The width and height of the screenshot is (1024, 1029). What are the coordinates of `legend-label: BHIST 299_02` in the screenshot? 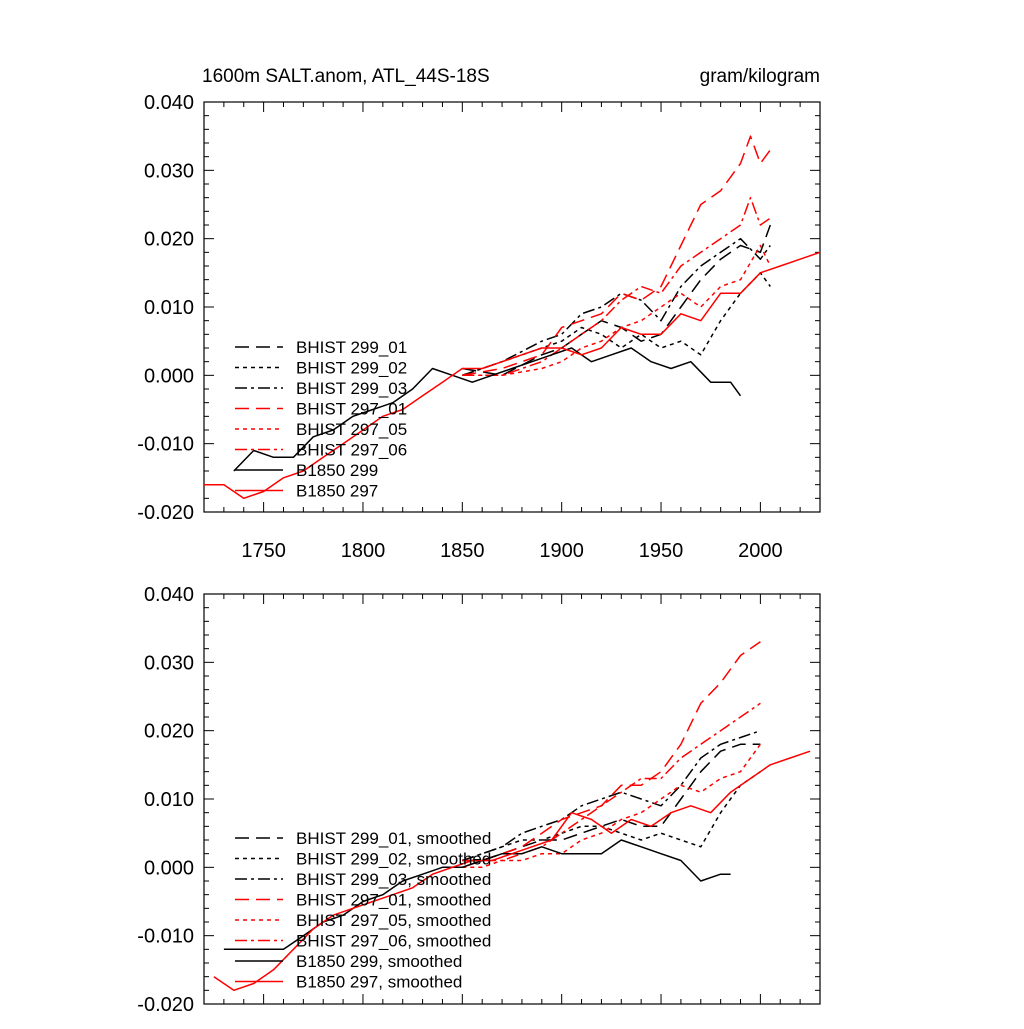 It's located at (351, 368).